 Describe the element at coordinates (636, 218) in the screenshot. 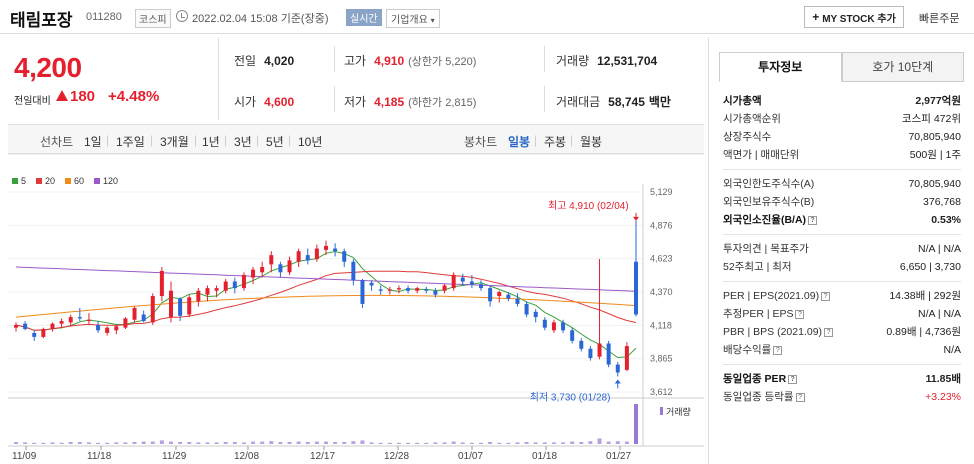

I see `high-arrow-head` at that location.